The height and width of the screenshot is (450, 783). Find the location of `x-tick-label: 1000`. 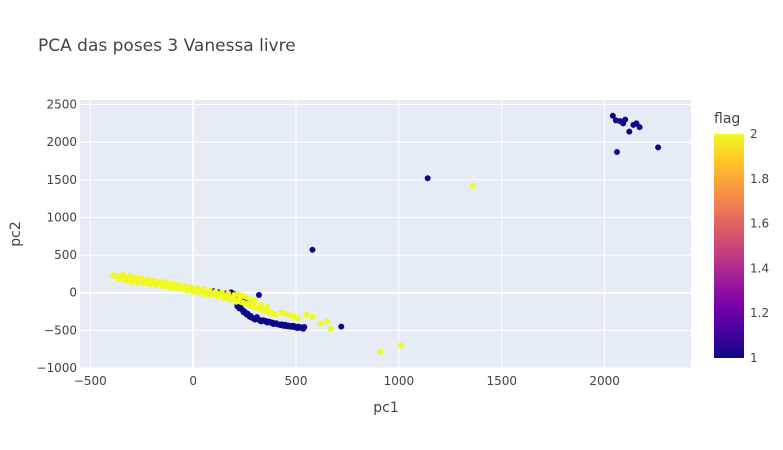

x-tick-label: 1000 is located at coordinates (399, 381).